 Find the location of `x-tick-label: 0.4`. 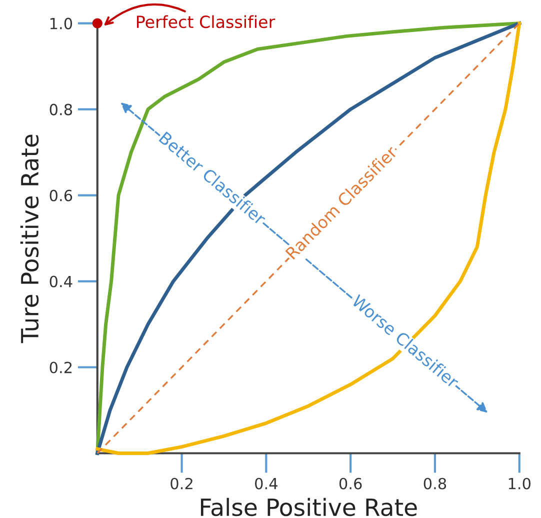

x-tick-label: 0.4 is located at coordinates (266, 484).